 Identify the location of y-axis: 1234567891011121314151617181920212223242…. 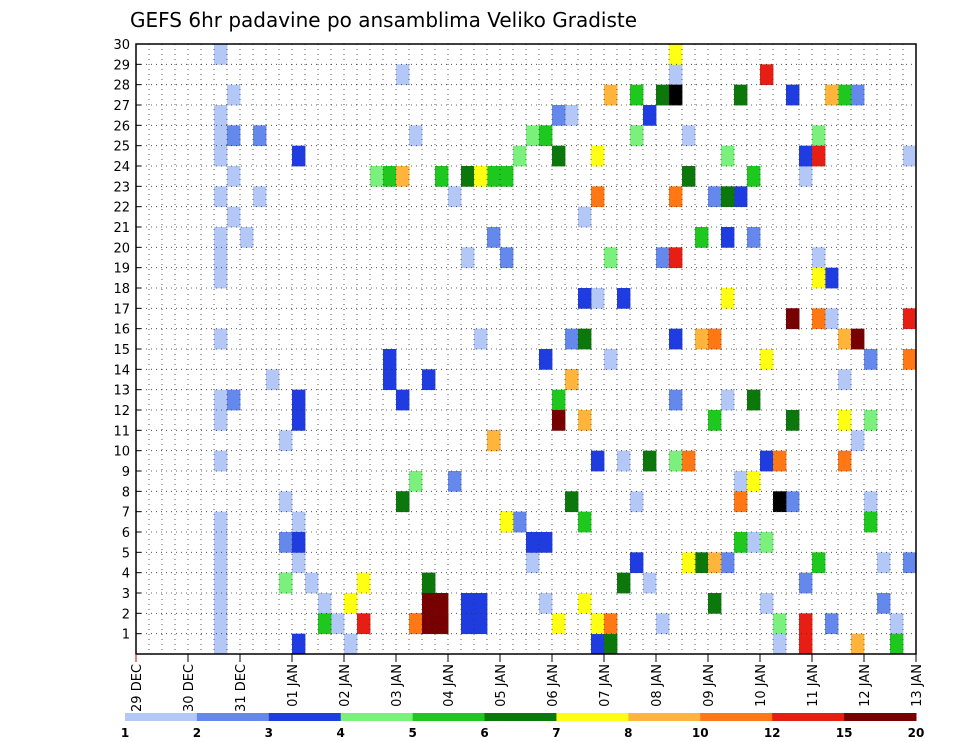
(127, 340).